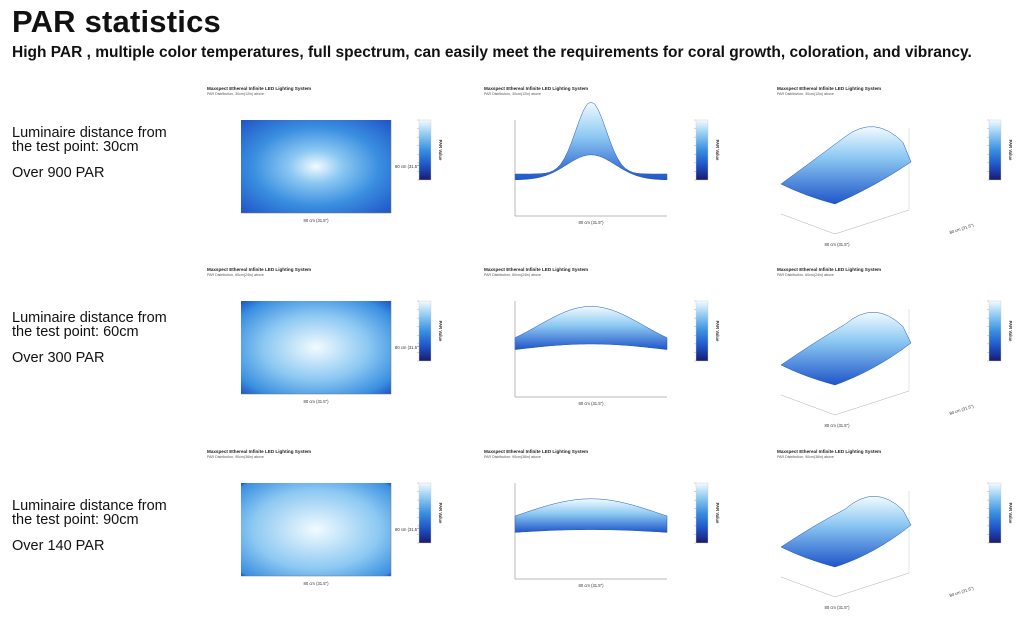  I want to click on par-label: Over 300 PAR, so click(58, 358).